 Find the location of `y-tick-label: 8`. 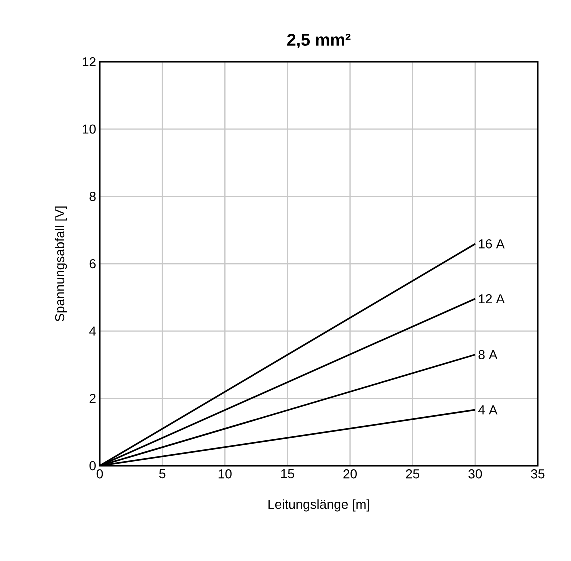

y-tick-label: 8 is located at coordinates (93, 197).